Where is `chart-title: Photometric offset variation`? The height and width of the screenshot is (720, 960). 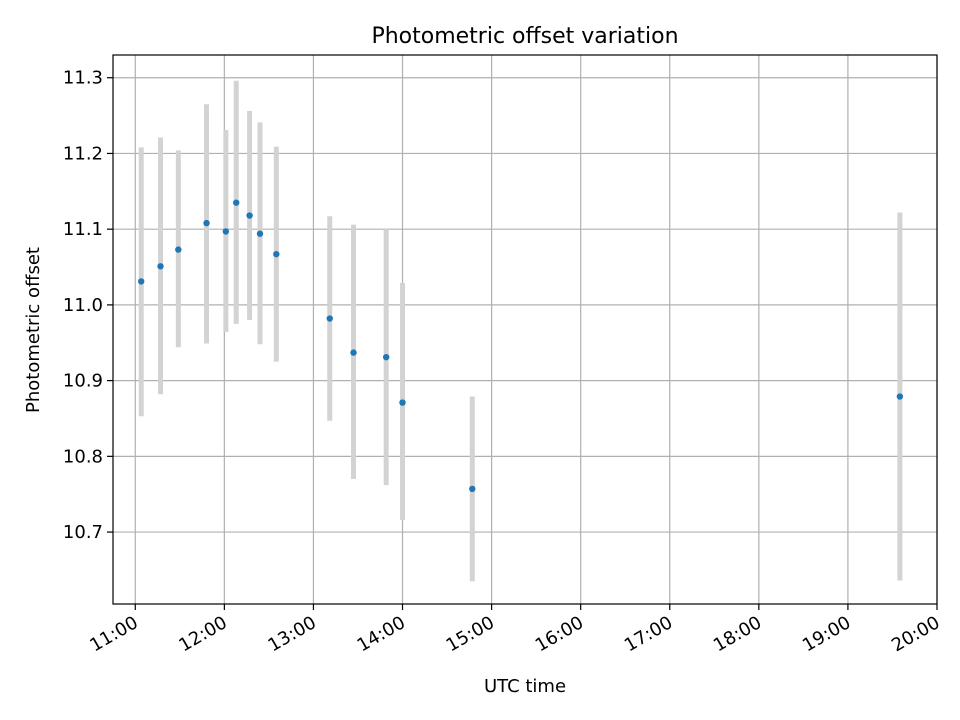
chart-title: Photometric offset variation is located at coordinates (524, 36).